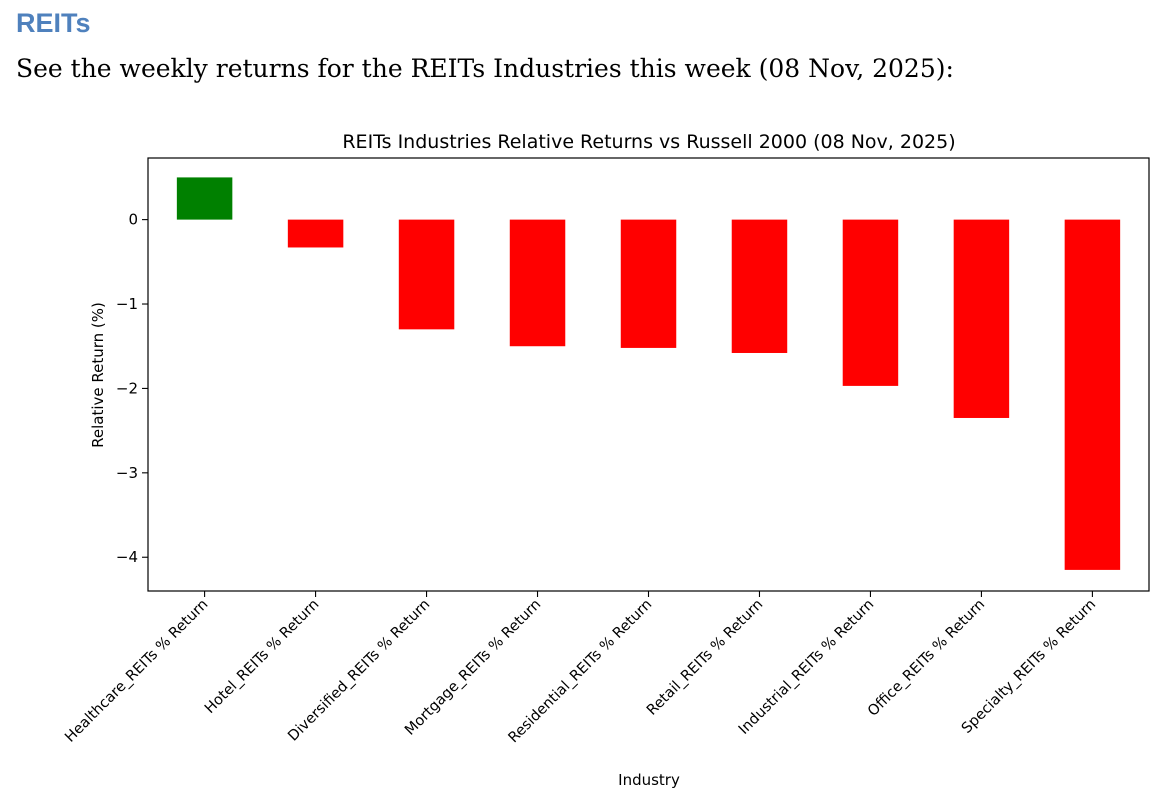 The image size is (1165, 805). I want to click on x-tick-label: Hotel_REITs % Return, so click(262, 657).